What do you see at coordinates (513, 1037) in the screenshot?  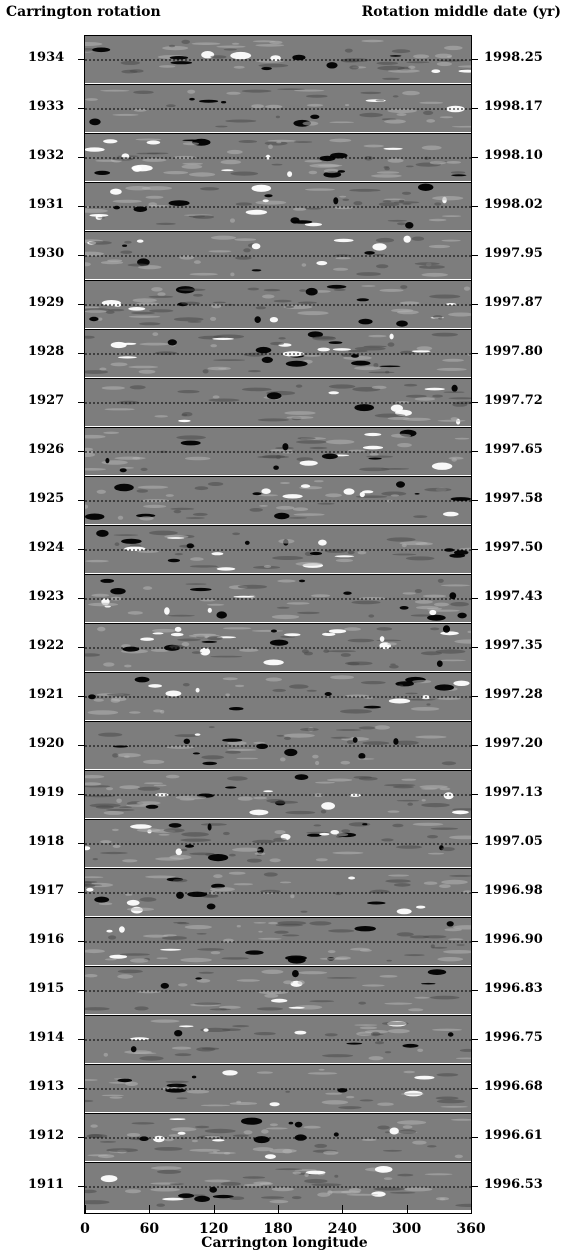 I see `date-label-1914: 1996.75` at bounding box center [513, 1037].